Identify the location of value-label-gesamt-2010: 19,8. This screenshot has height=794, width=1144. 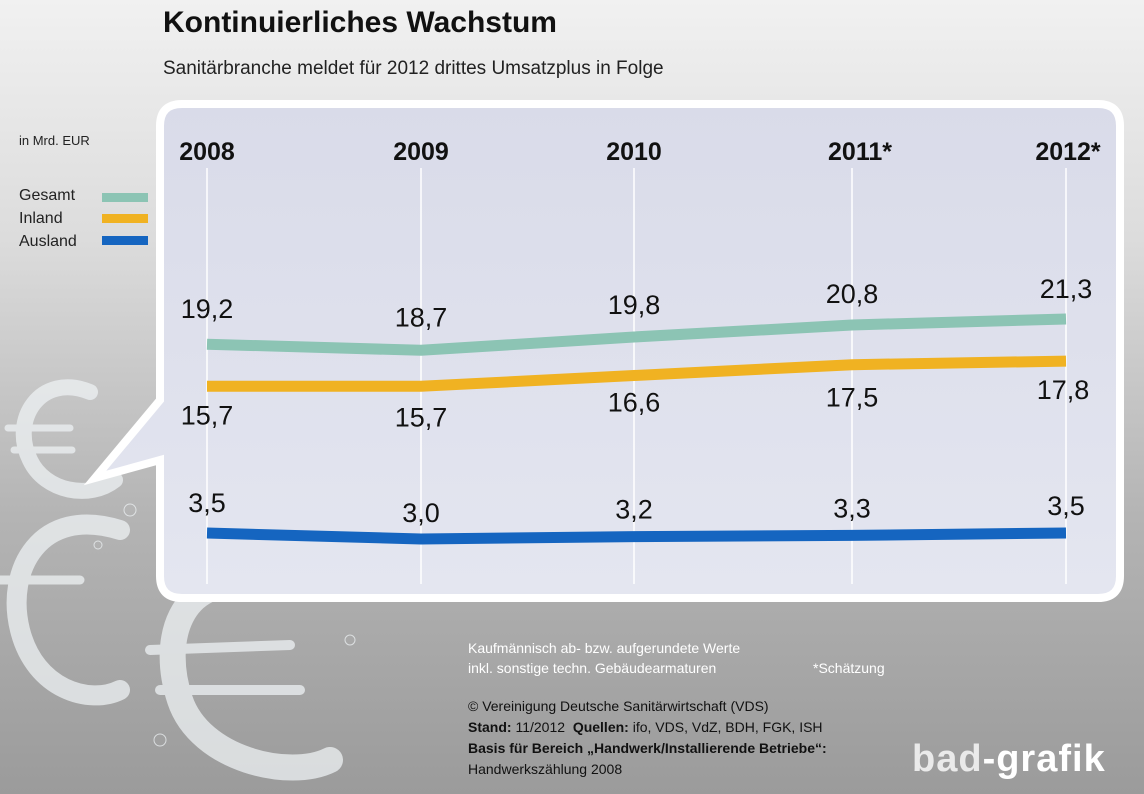
(634, 305).